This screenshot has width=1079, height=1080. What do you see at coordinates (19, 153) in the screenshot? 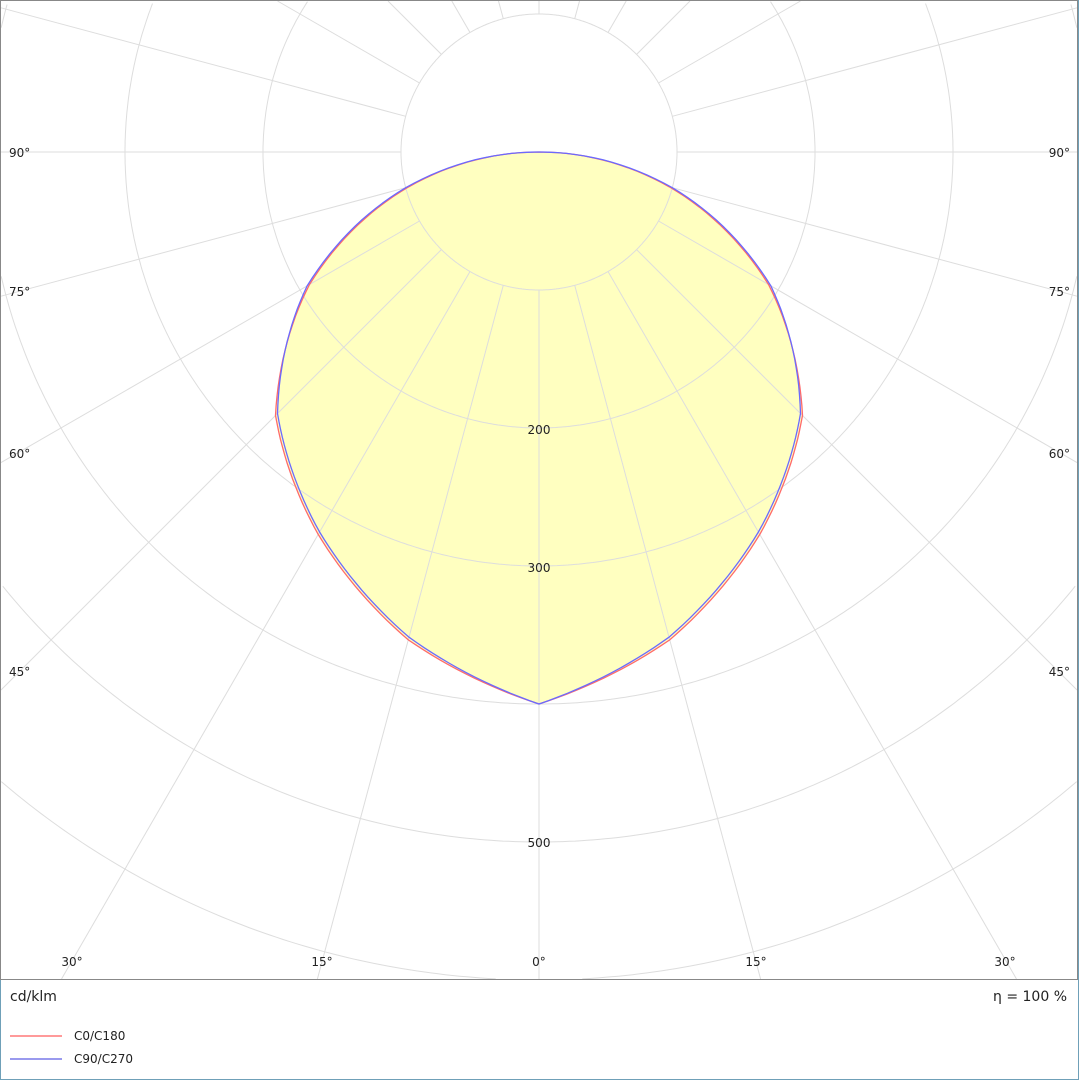
I see `angle-label-left: 90°` at bounding box center [19, 153].